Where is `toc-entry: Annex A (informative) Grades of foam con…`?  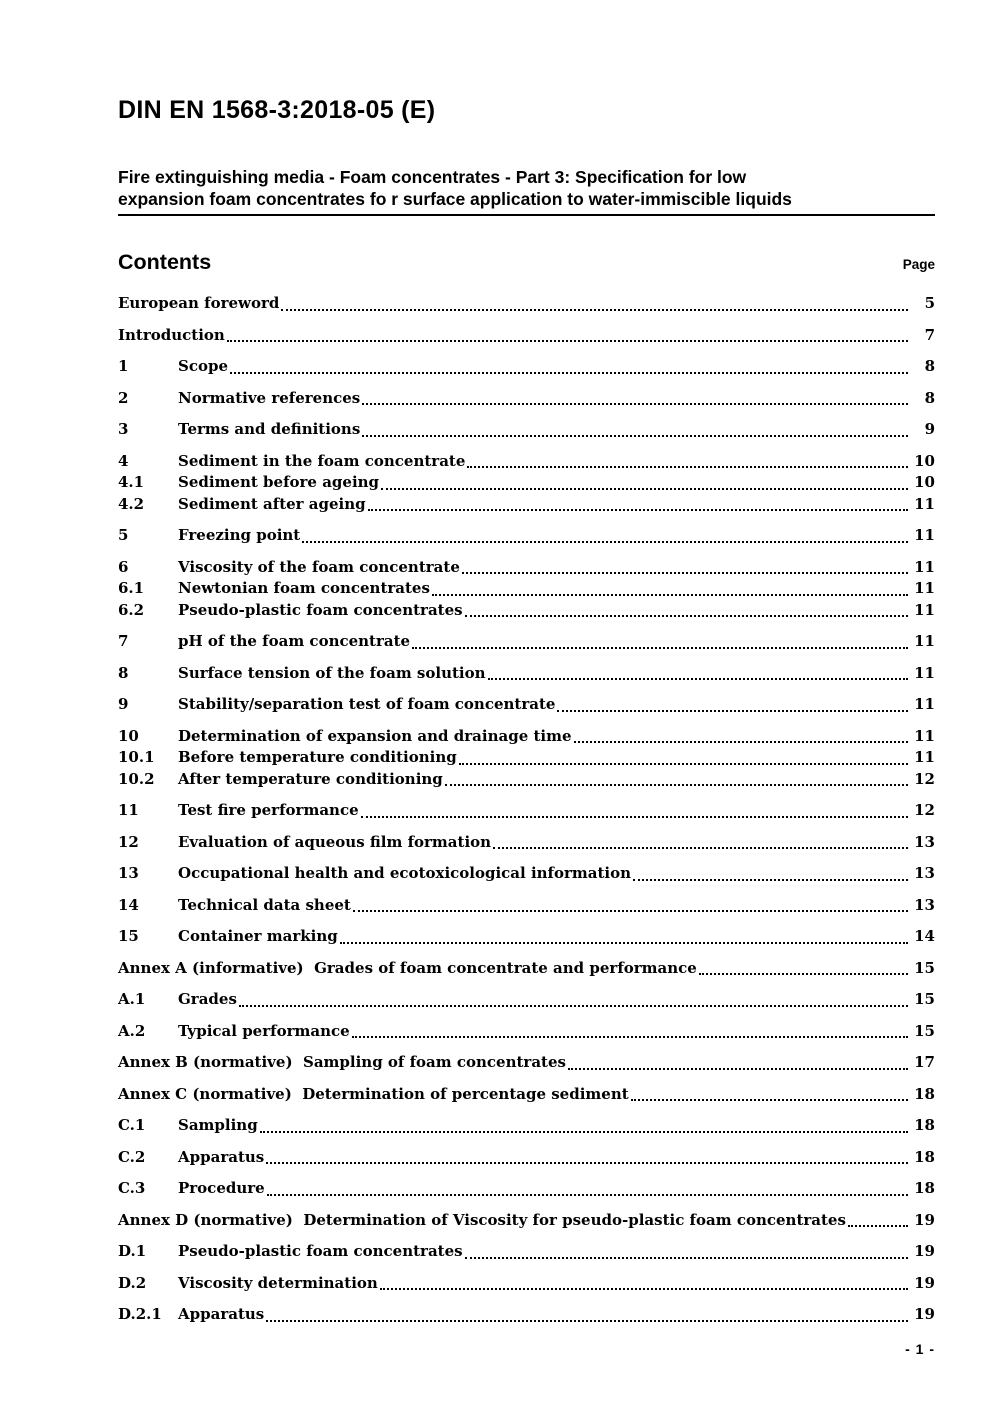
toc-entry: Annex A (informative) Grades of foam con… is located at coordinates (526, 969).